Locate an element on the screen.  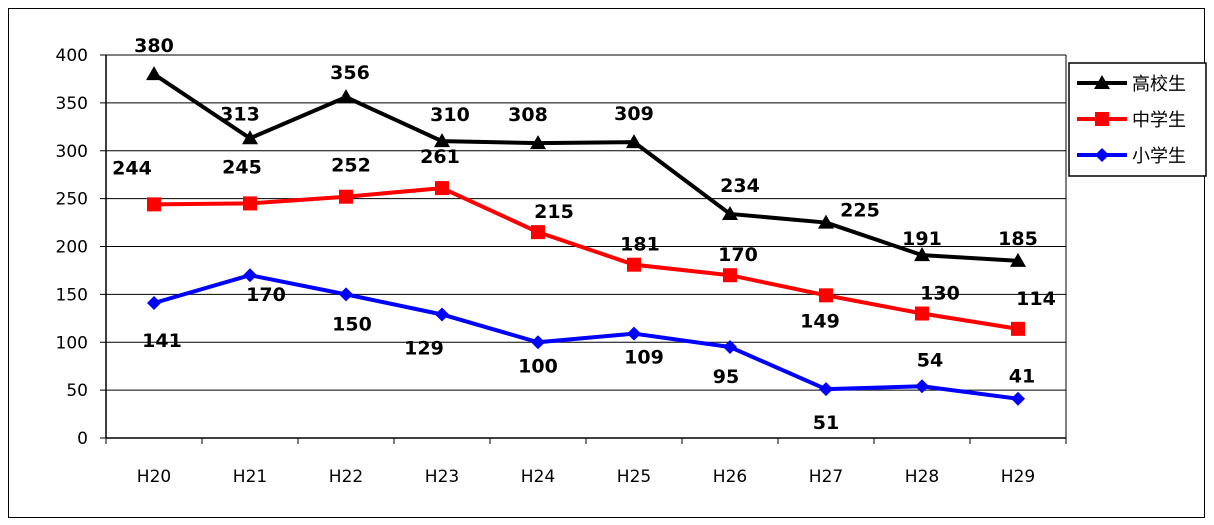
series-2-label-1: 170 is located at coordinates (266, 295).